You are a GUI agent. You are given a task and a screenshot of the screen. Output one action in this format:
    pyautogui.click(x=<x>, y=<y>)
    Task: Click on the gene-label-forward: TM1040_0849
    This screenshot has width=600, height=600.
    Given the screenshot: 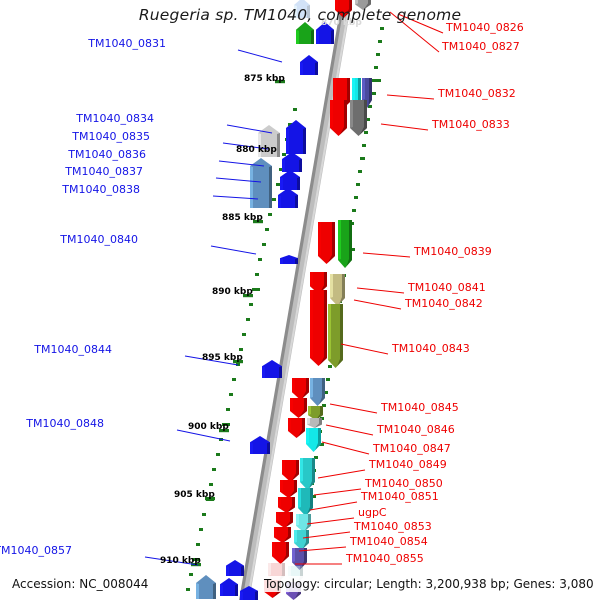 What is the action you would take?
    pyautogui.click(x=408, y=464)
    